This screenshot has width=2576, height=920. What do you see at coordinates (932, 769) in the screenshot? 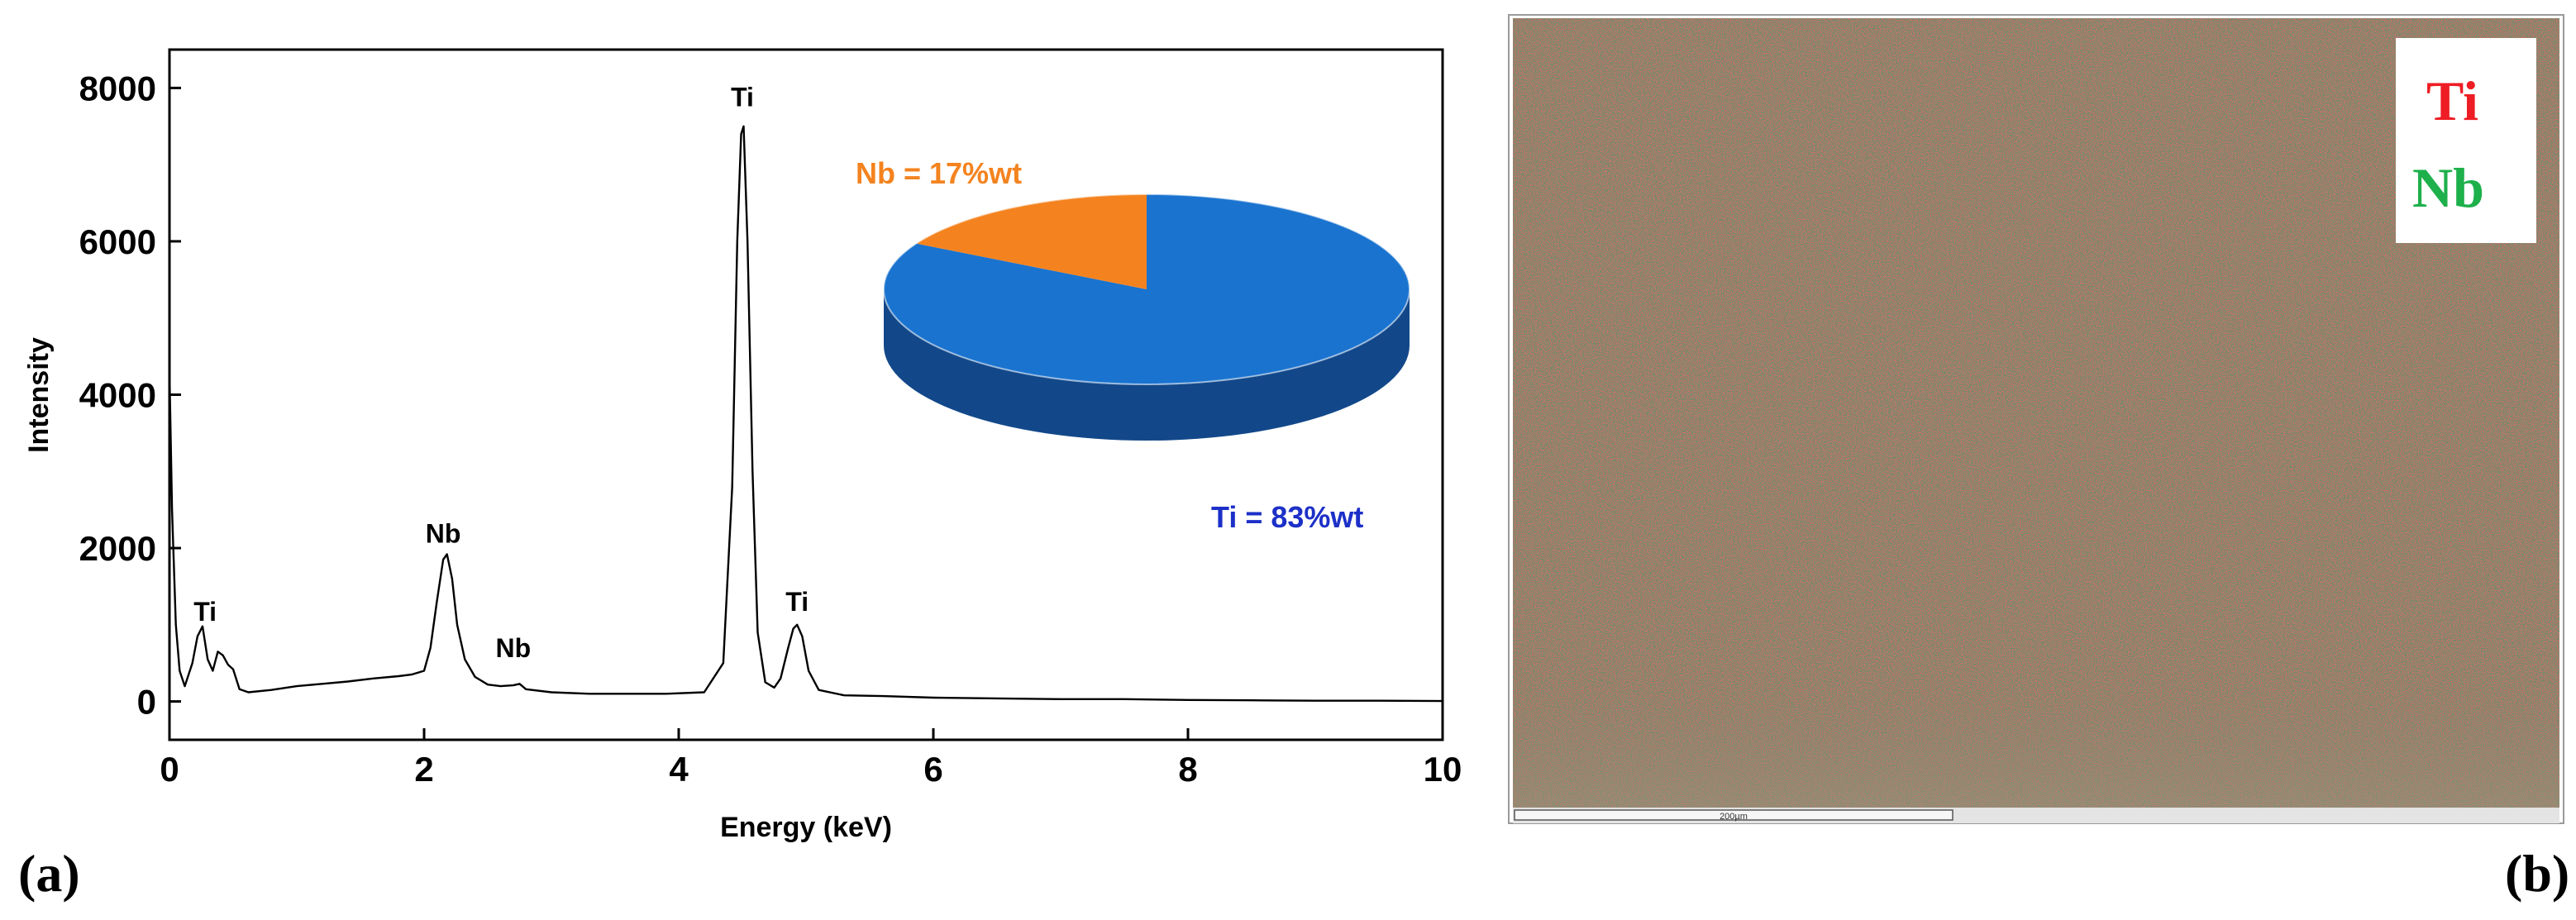
I see `x-tick-label: 6` at bounding box center [932, 769].